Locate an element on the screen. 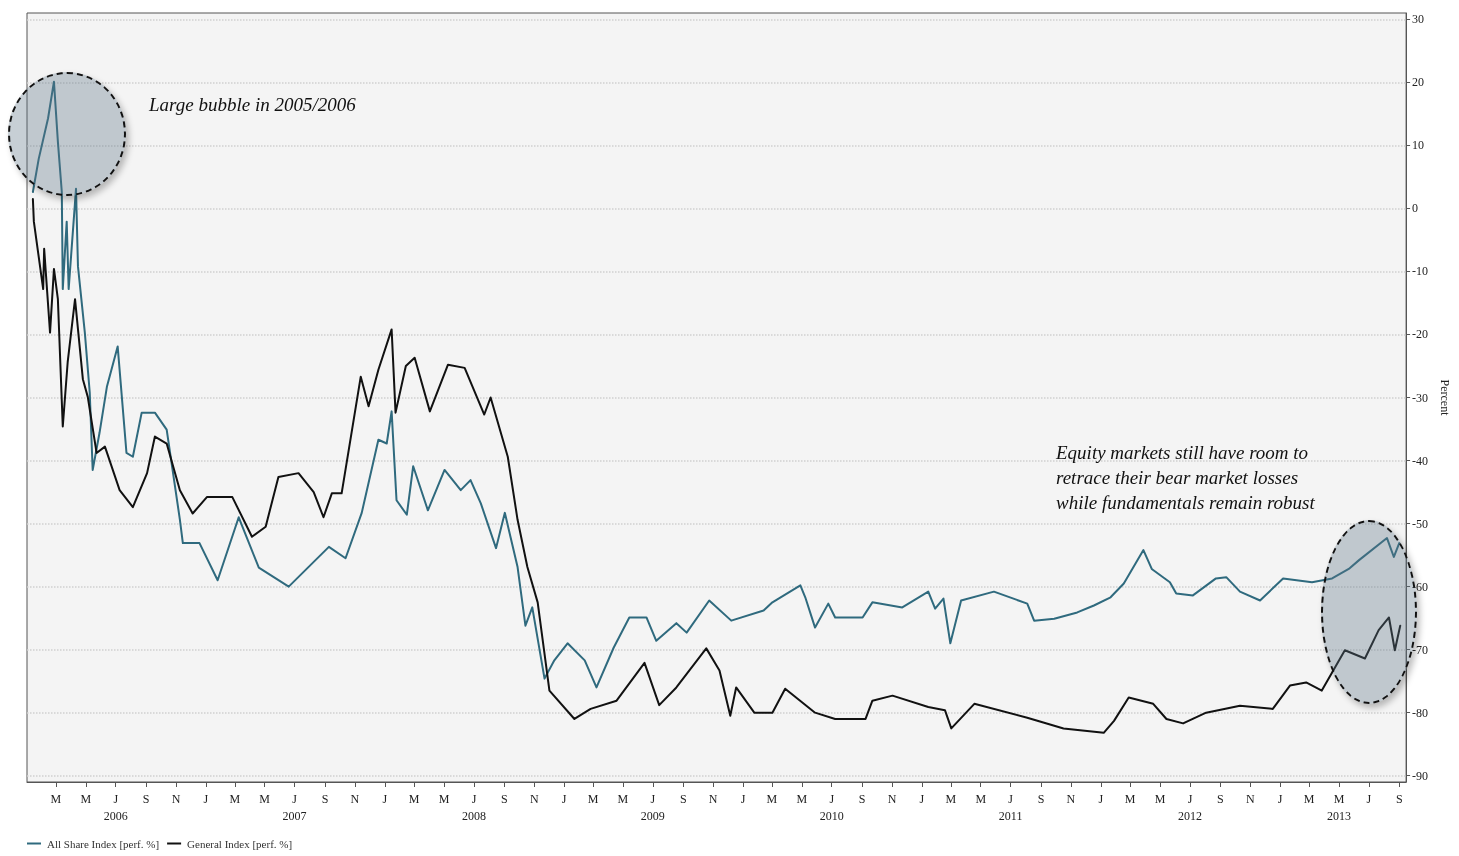  y-tick-label: -20 is located at coordinates (1420, 334).